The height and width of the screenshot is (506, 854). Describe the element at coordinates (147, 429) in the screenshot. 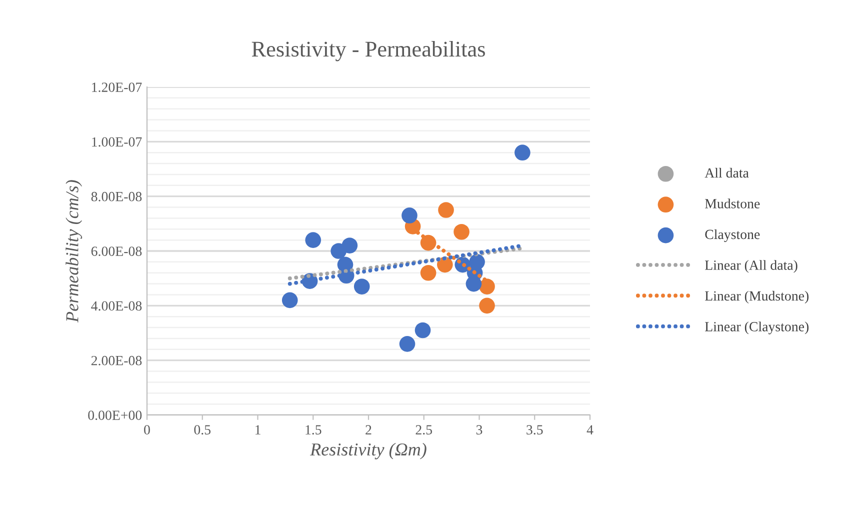

I see `x-tick-label: 0` at that location.